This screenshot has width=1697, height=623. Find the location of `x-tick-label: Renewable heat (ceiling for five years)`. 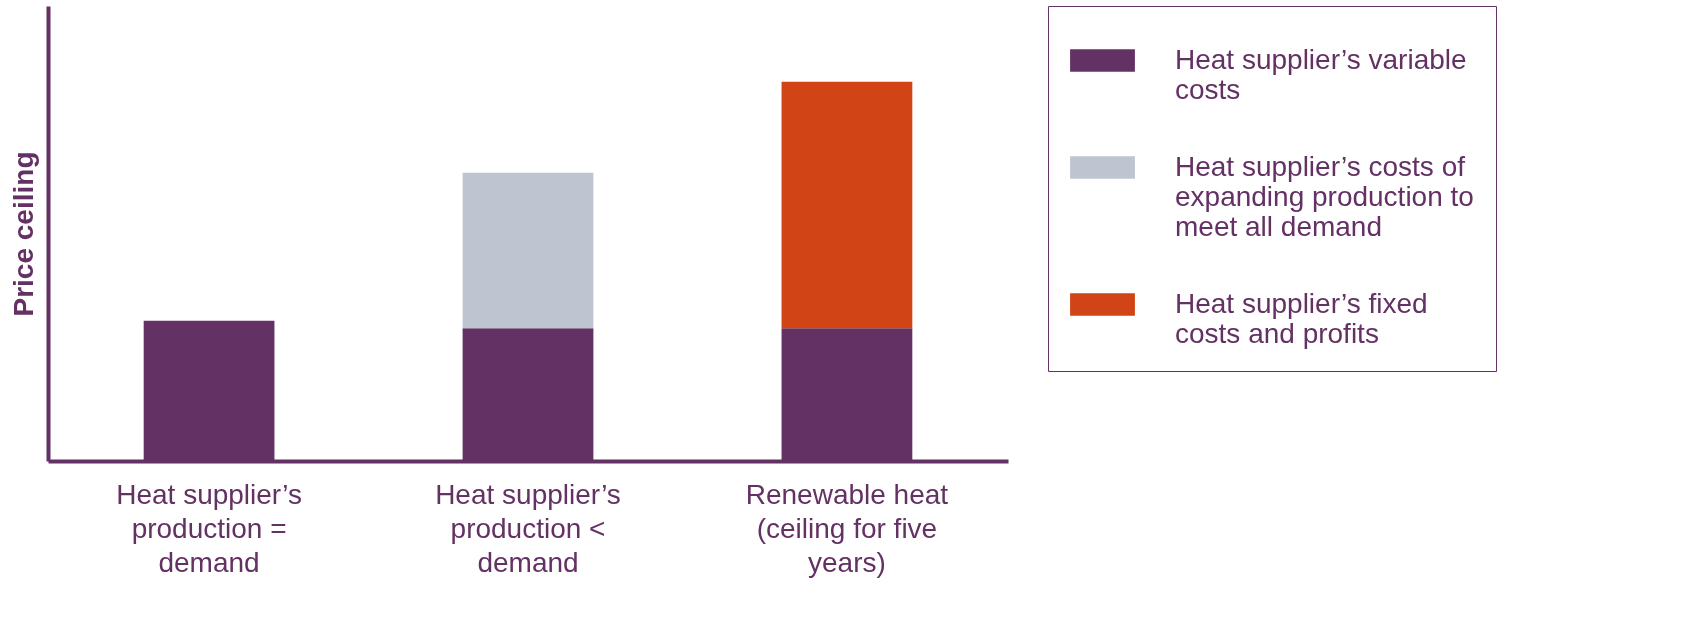

x-tick-label: Renewable heat (ceiling for five years) is located at coordinates (847, 528).